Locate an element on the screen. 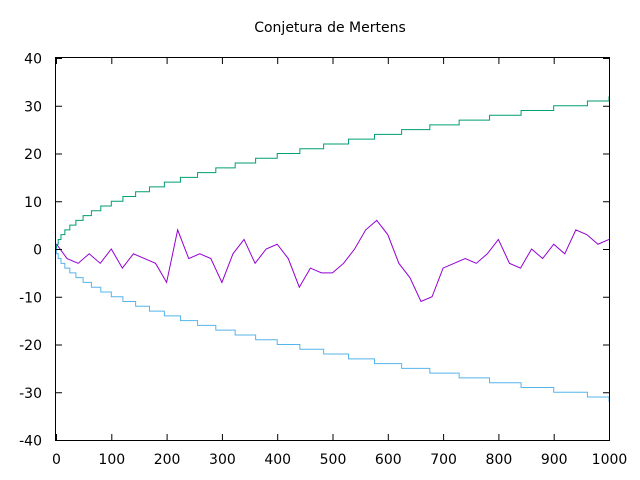 Image resolution: width=640 pixels, height=480 pixels. y-tick-label: -10 is located at coordinates (30, 298).